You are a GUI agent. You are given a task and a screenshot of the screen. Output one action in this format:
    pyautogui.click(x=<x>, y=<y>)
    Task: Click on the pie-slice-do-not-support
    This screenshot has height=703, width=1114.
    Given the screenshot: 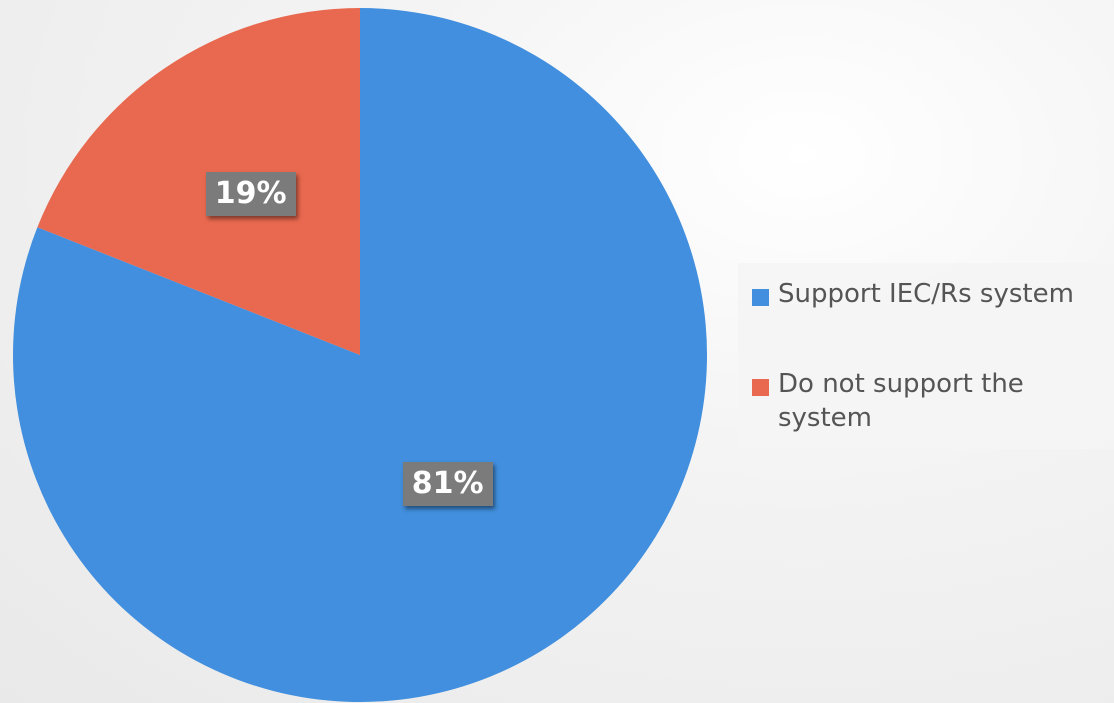 What is the action you would take?
    pyautogui.click(x=199, y=181)
    